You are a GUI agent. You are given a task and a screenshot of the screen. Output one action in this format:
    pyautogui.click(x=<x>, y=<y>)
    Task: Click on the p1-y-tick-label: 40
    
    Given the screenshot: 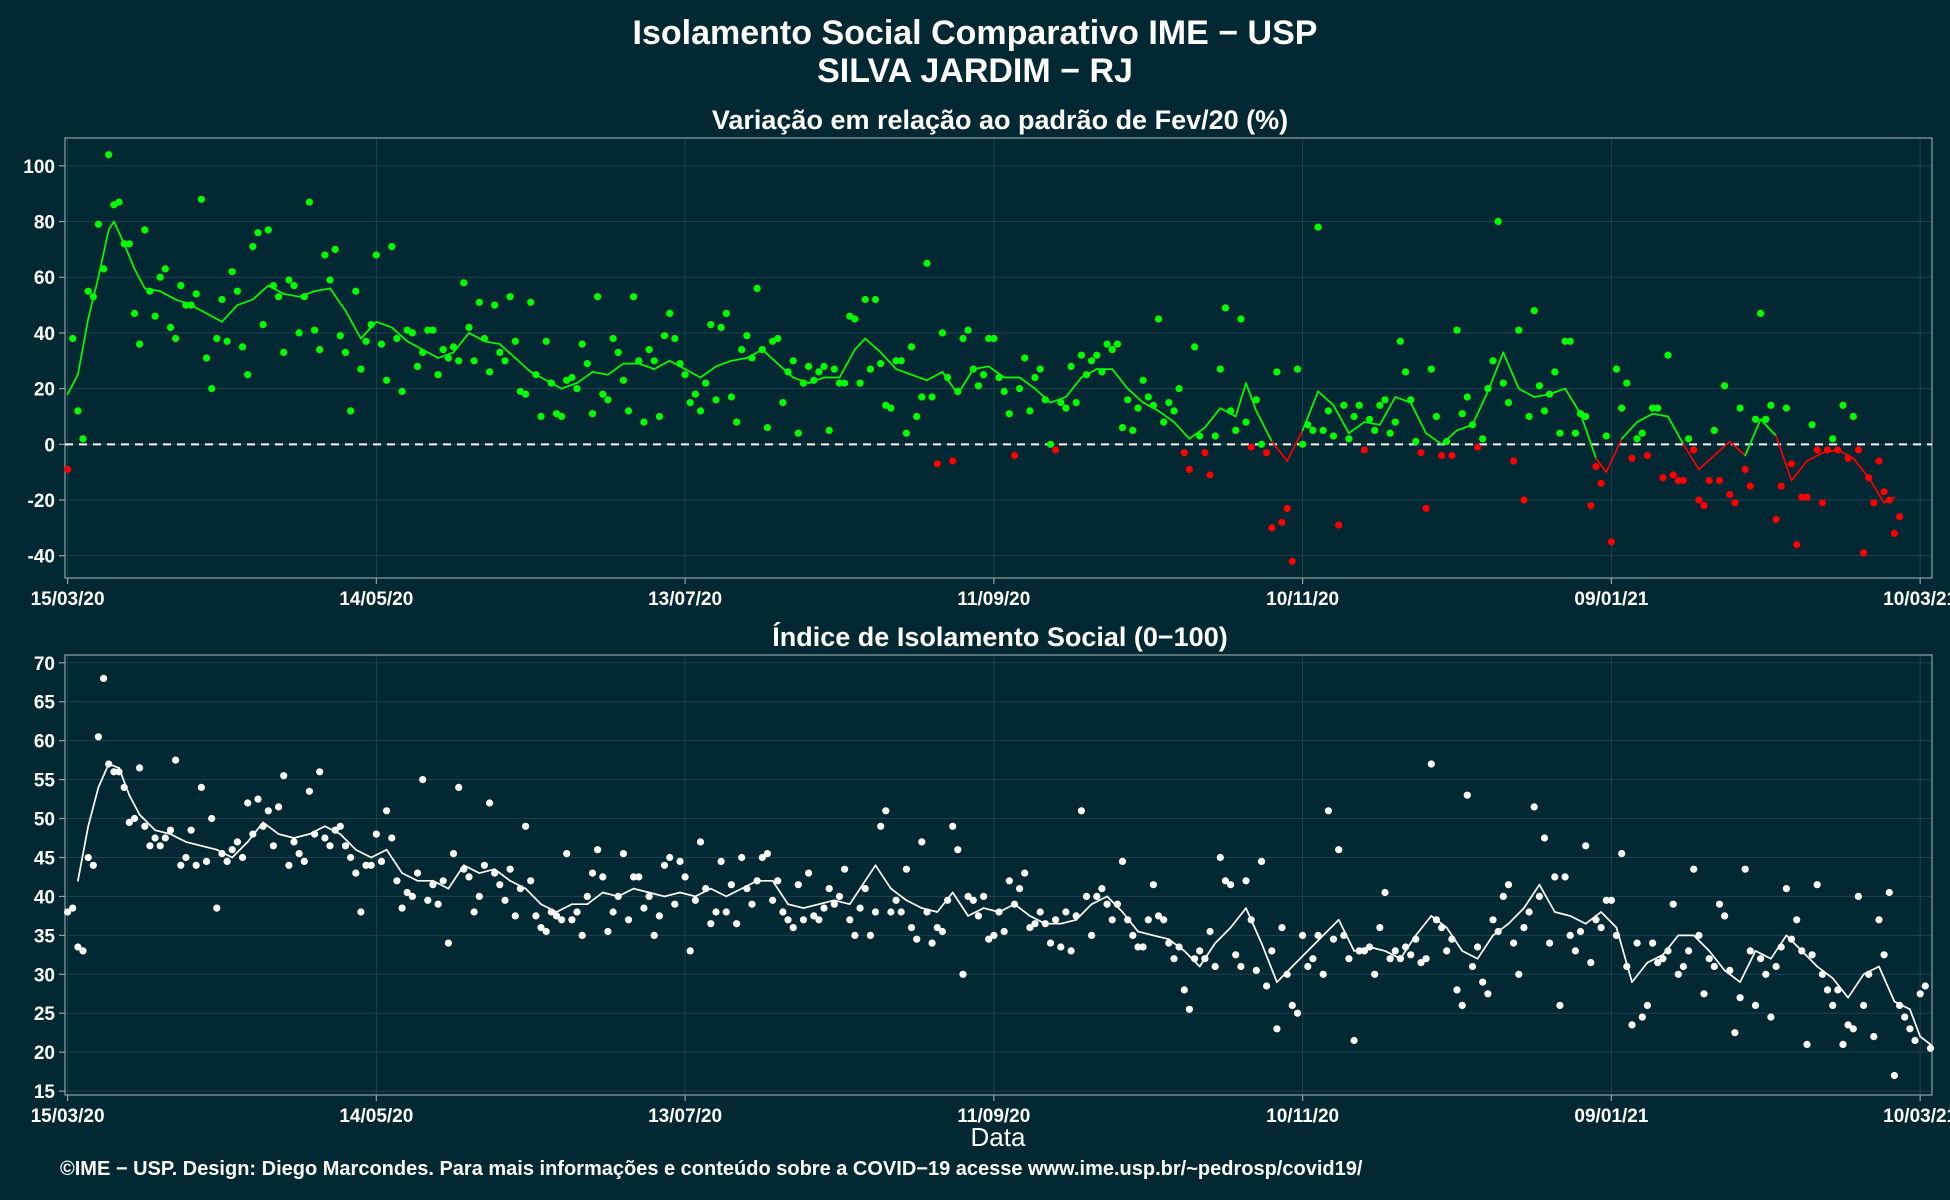 What is the action you would take?
    pyautogui.click(x=44, y=334)
    